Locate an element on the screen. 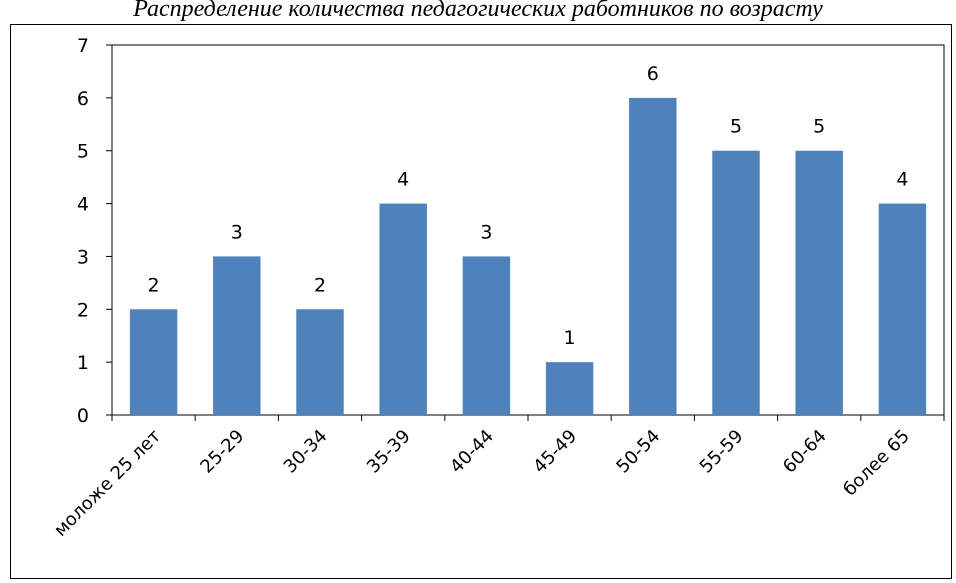 The image size is (956, 583). x-tick-label: 30-34 is located at coordinates (306, 452).